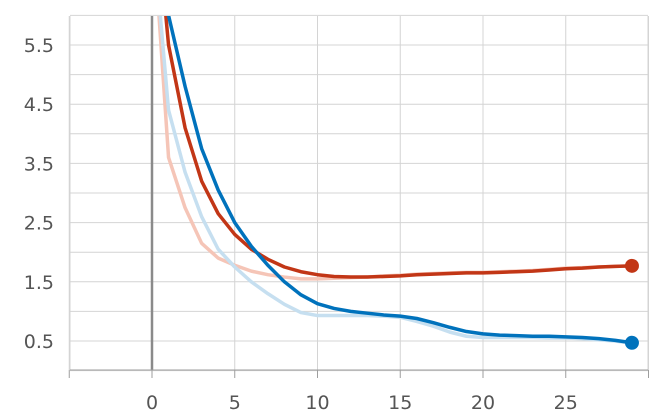 The width and height of the screenshot is (667, 420). What do you see at coordinates (631, 265) in the screenshot?
I see `series-1-end-marker` at bounding box center [631, 265].